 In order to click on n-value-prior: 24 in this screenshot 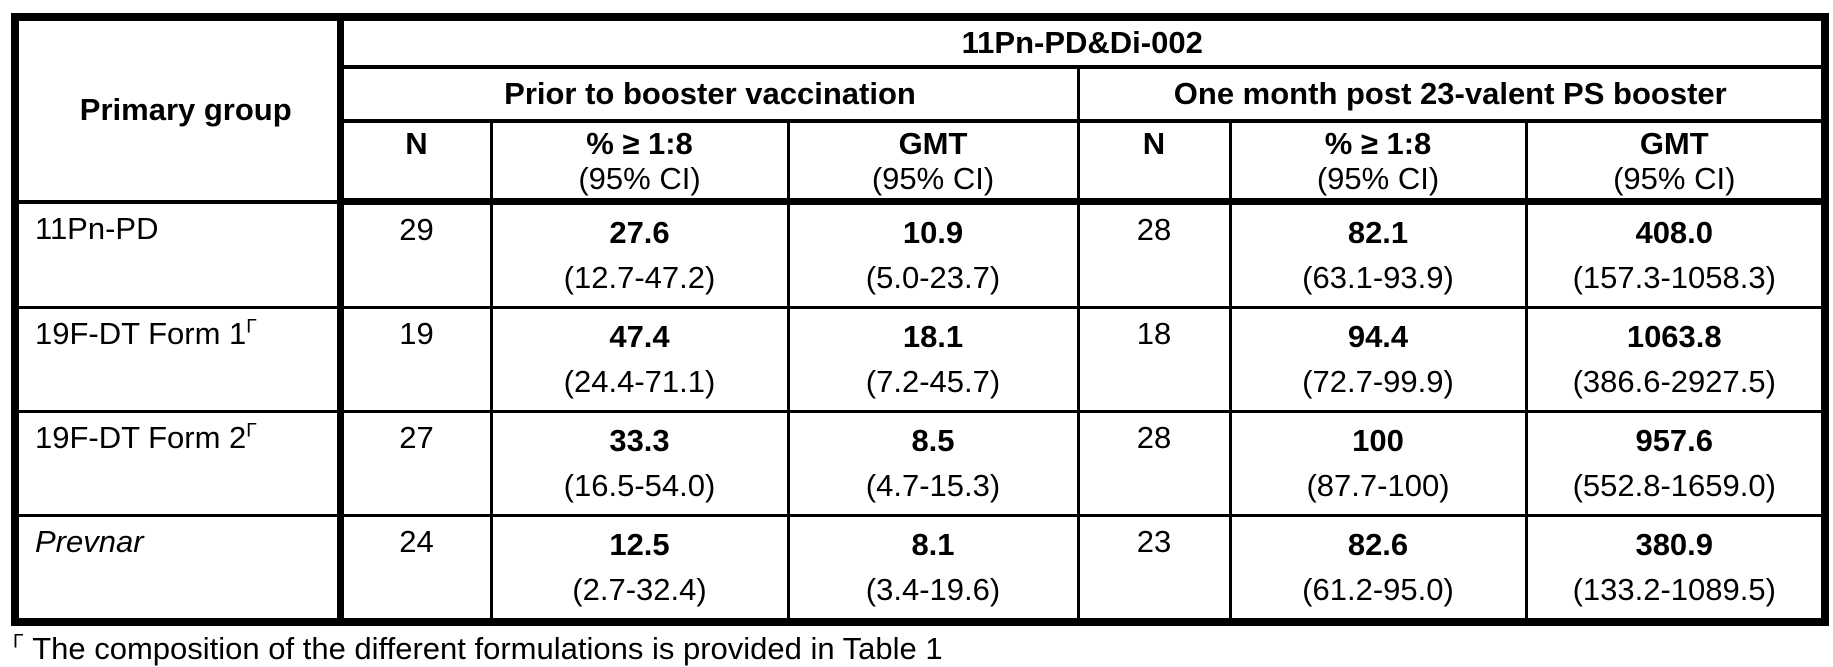, I will do `click(415, 569)`.